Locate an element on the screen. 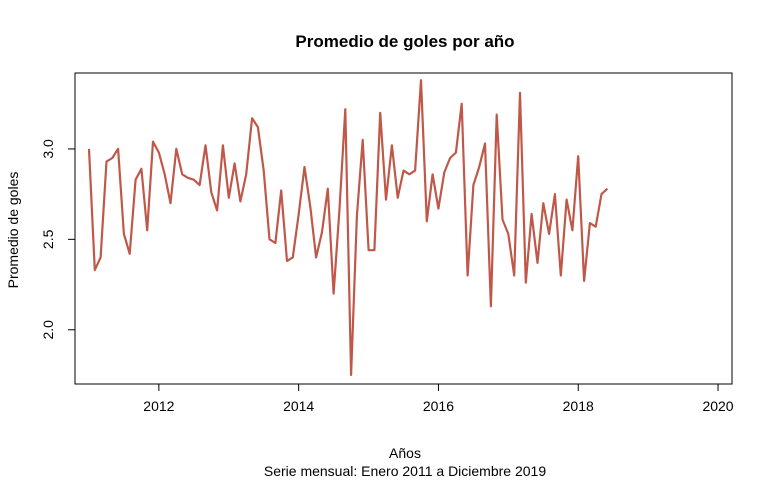 This screenshot has width=772, height=483. x-axis: 2012 2014 2016 2018 2020 is located at coordinates (438, 398).